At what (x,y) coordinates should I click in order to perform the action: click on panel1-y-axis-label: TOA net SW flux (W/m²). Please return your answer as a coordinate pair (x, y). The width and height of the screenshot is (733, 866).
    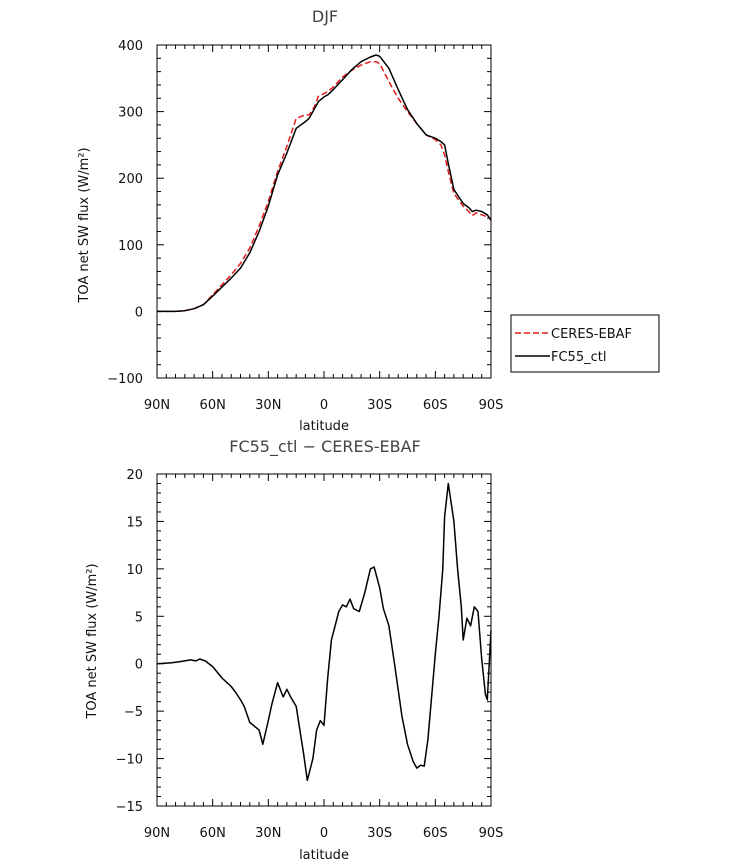
    Looking at the image, I should click on (84, 225).